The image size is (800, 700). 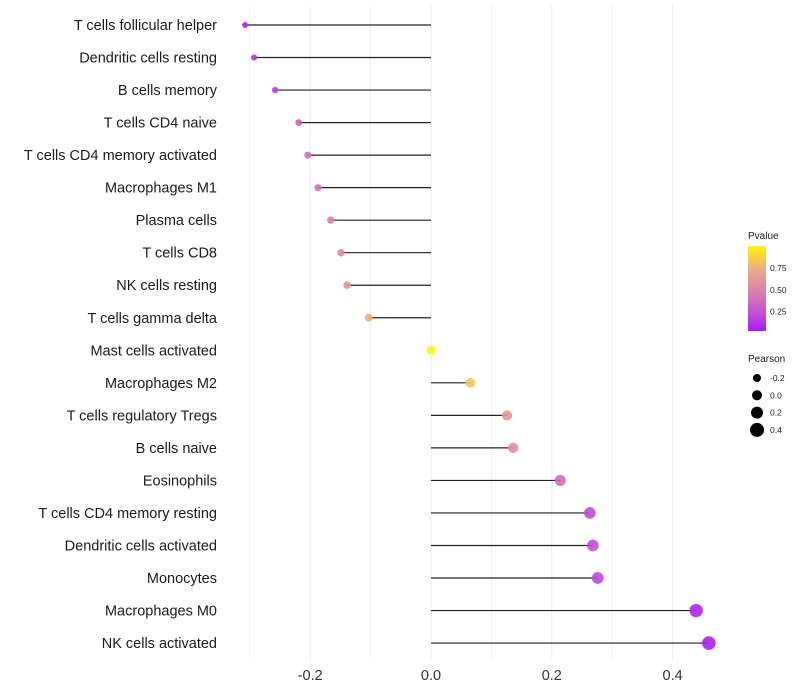 I want to click on category-label: Macrophages M2, so click(x=161, y=384).